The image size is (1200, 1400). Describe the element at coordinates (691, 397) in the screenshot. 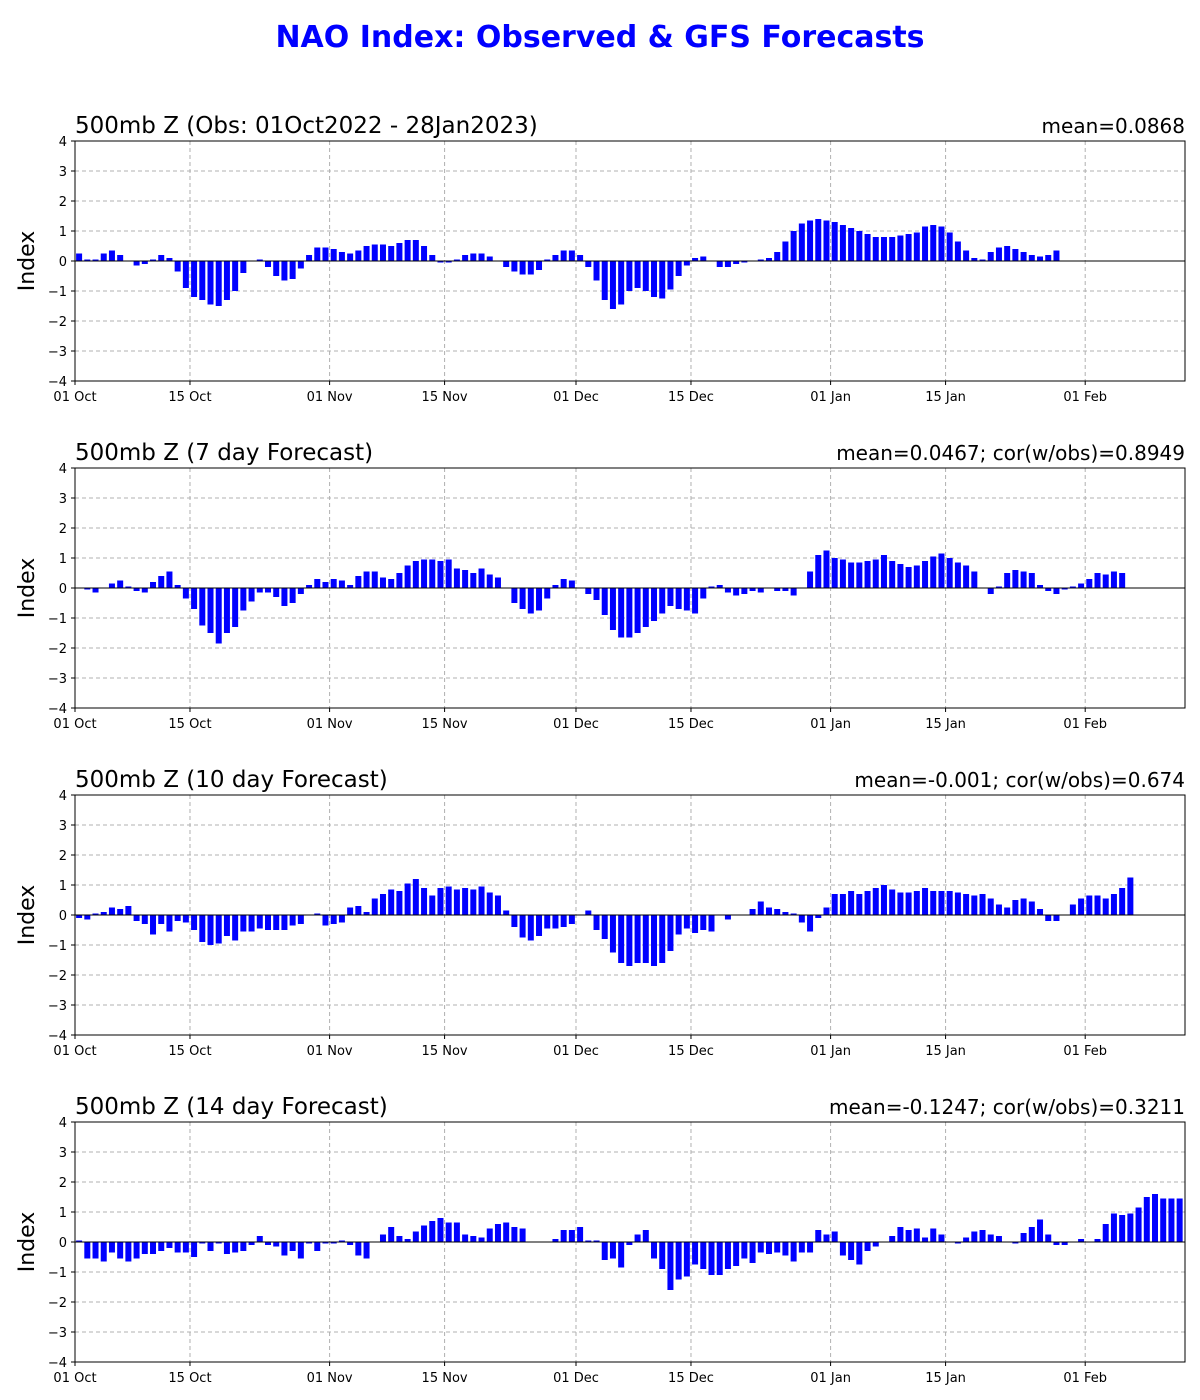

I see `x-tick-label: 15 Dec` at that location.